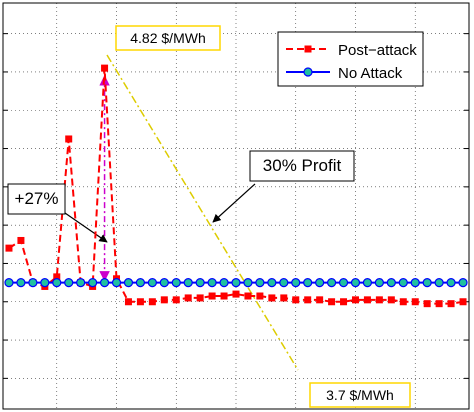  I want to click on increase-pointer, so click(86, 227).